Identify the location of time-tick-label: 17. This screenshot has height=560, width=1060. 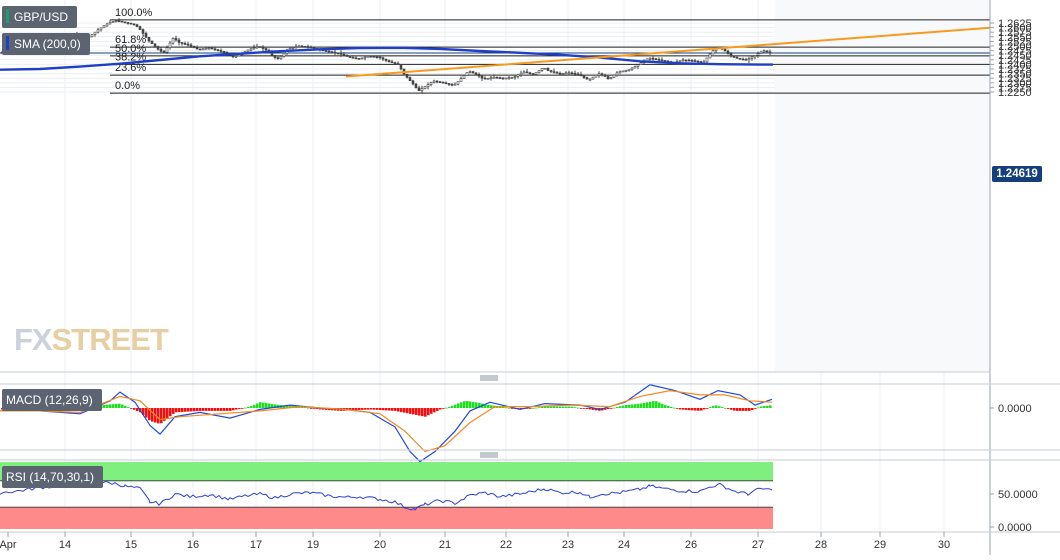
(256, 545).